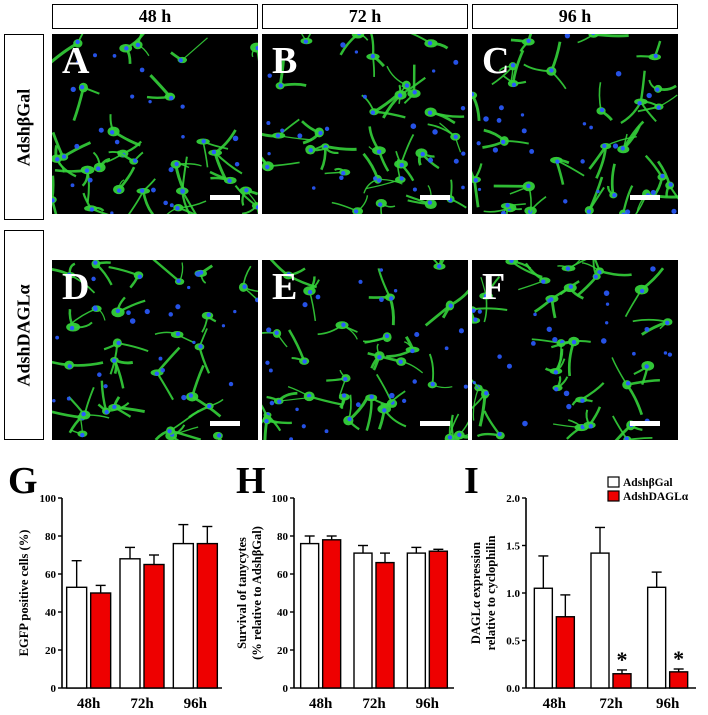 The height and width of the screenshot is (715, 708). What do you see at coordinates (283, 537) in the screenshot?
I see `y-tick-label: 80` at bounding box center [283, 537].